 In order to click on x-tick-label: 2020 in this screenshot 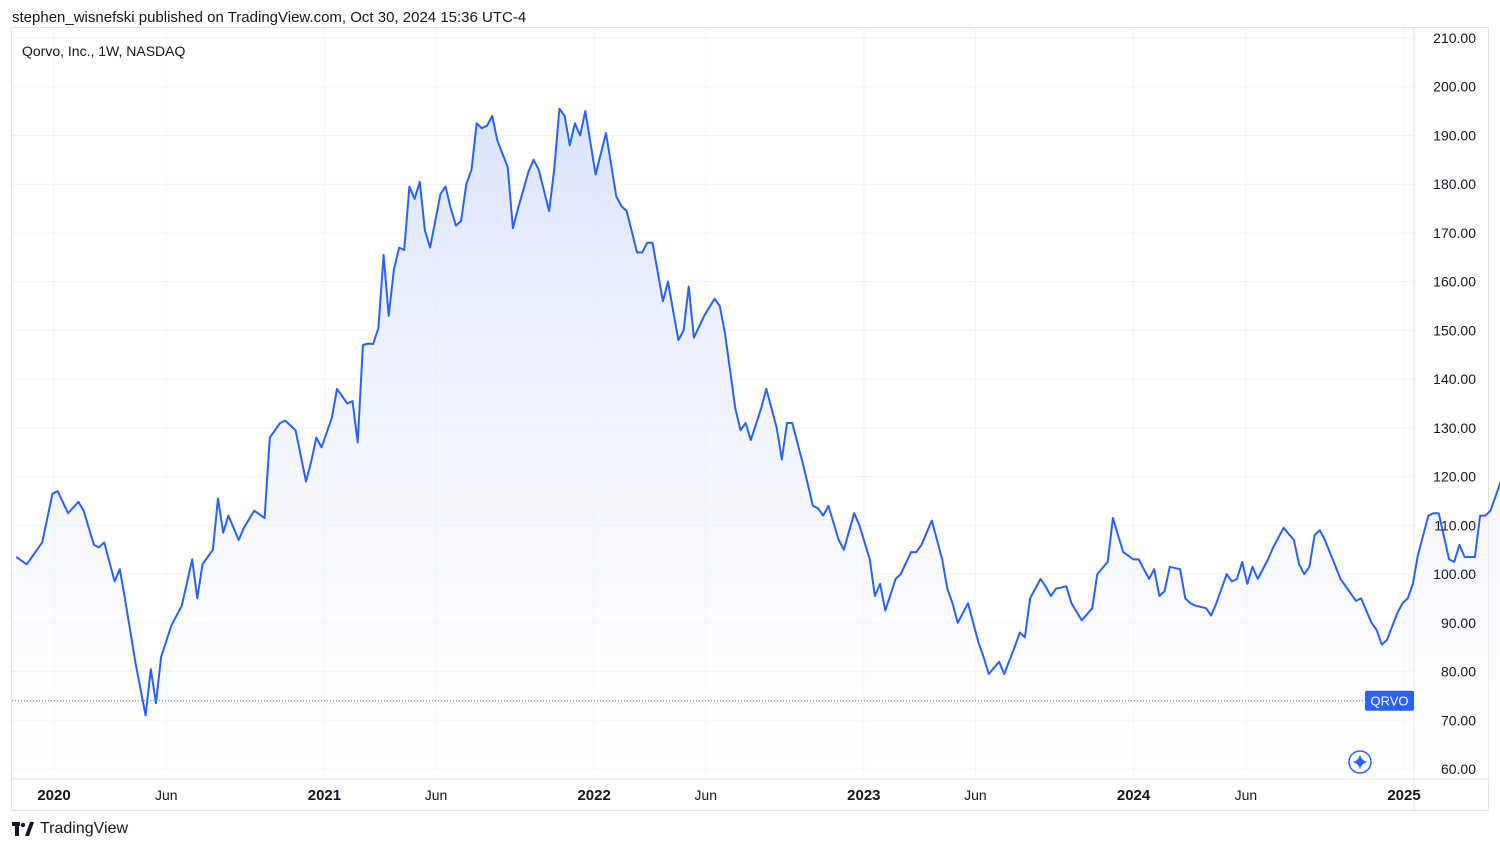, I will do `click(53, 795)`.